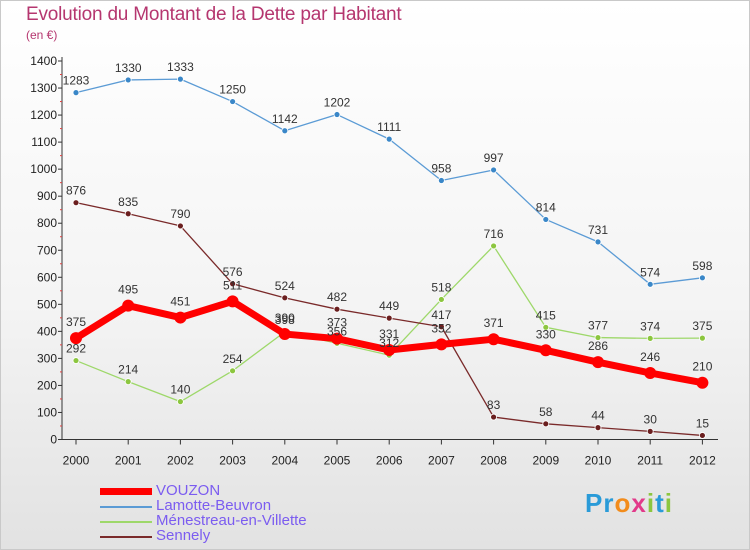  Describe the element at coordinates (441, 315) in the screenshot. I see `data-label: 417` at that location.